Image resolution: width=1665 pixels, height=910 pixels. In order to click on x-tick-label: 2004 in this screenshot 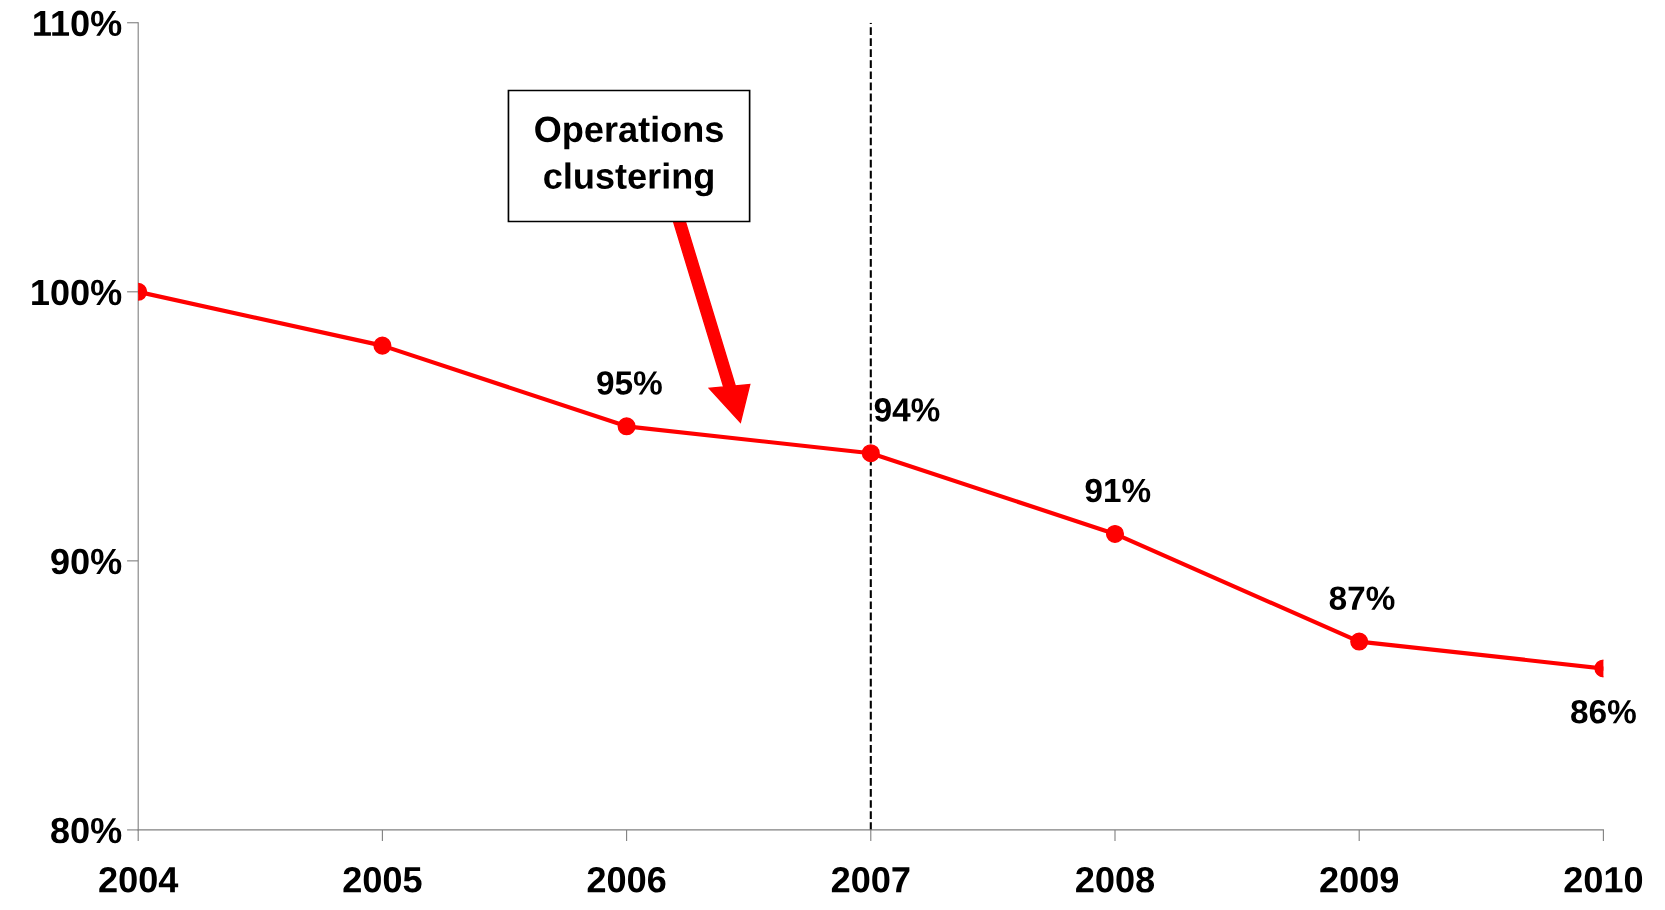, I will do `click(139, 879)`.